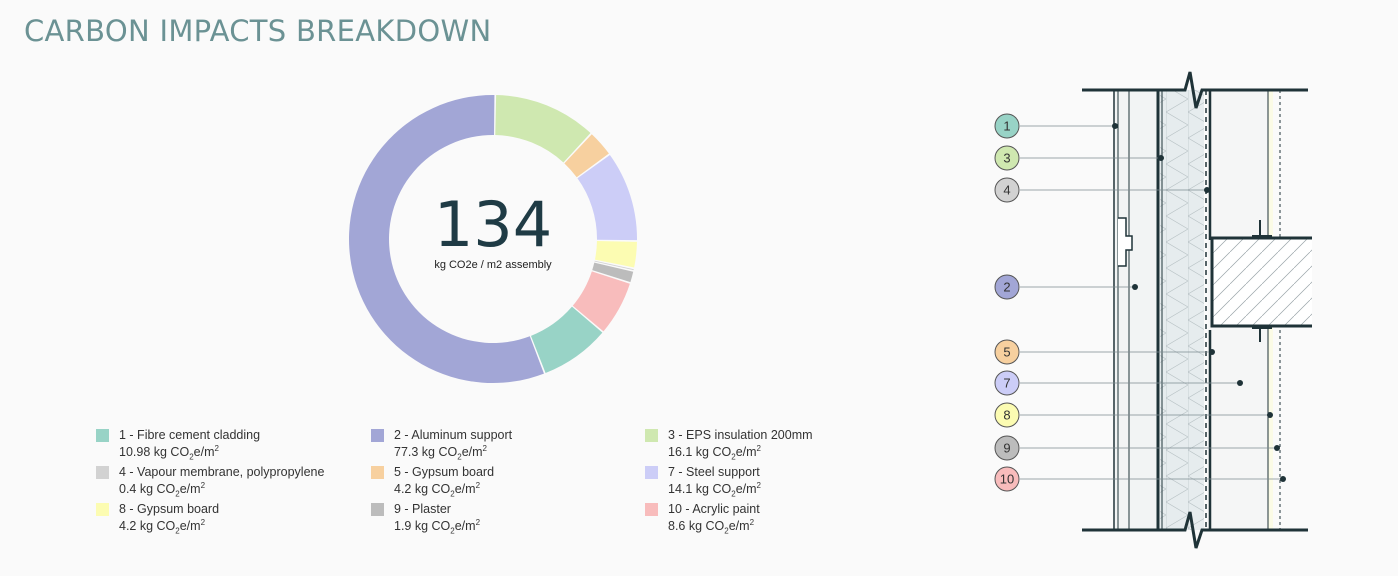 The image size is (1398, 576). Describe the element at coordinates (258, 31) in the screenshot. I see `page-title: CARBON IMPACTS BREAKDOWN` at that location.